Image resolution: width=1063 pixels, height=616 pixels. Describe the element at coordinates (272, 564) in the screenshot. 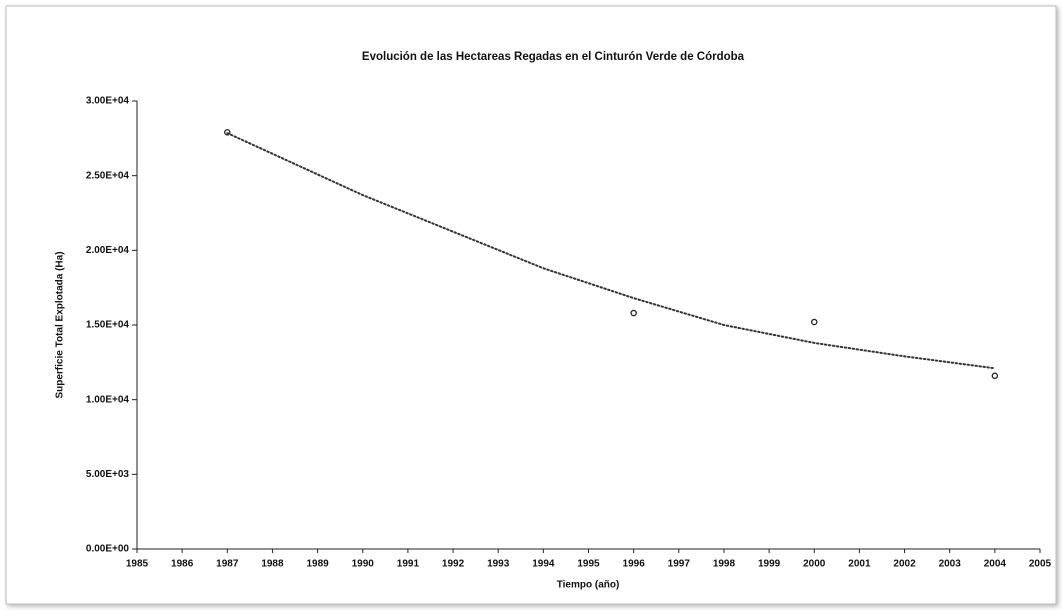

I see `x-tick-label: 1988` at that location.